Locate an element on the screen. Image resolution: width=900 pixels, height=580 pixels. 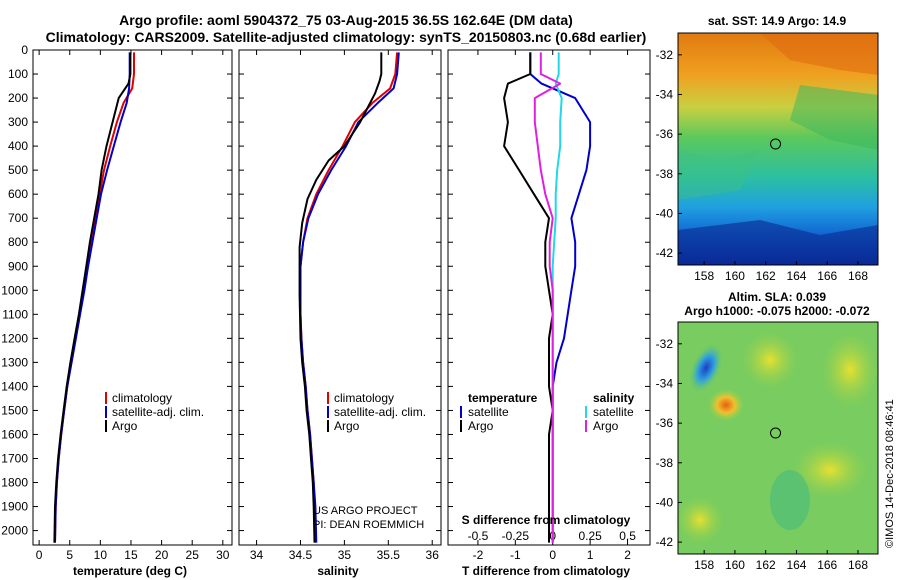
map-x-tick-label: 158 is located at coordinates (704, 565).